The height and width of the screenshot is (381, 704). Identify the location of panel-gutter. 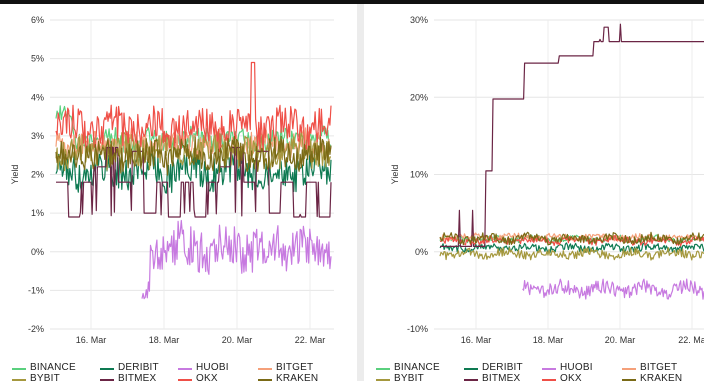
(360, 192).